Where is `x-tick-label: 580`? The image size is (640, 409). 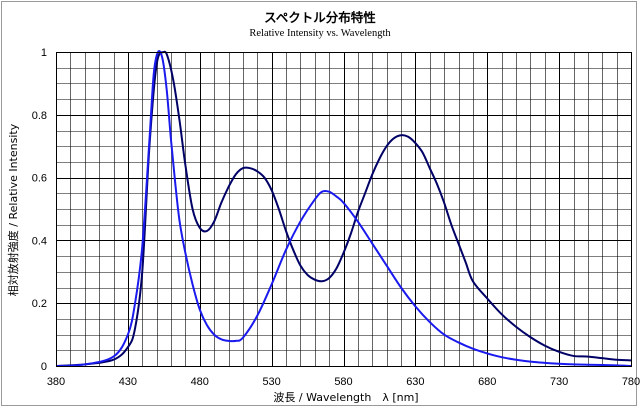
x-tick-label: 580 is located at coordinates (343, 382).